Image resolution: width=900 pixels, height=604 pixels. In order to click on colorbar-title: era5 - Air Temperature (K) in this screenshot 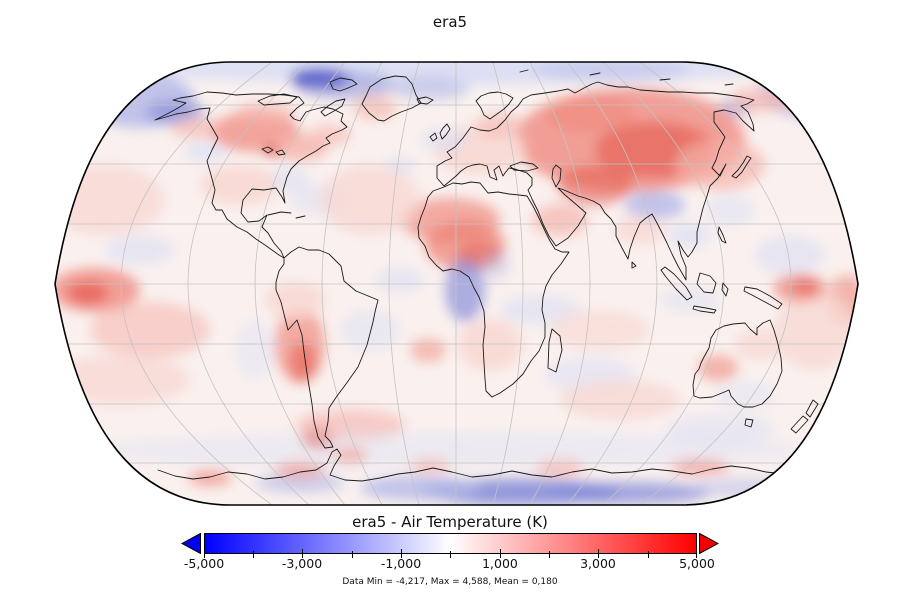, I will do `click(450, 522)`.